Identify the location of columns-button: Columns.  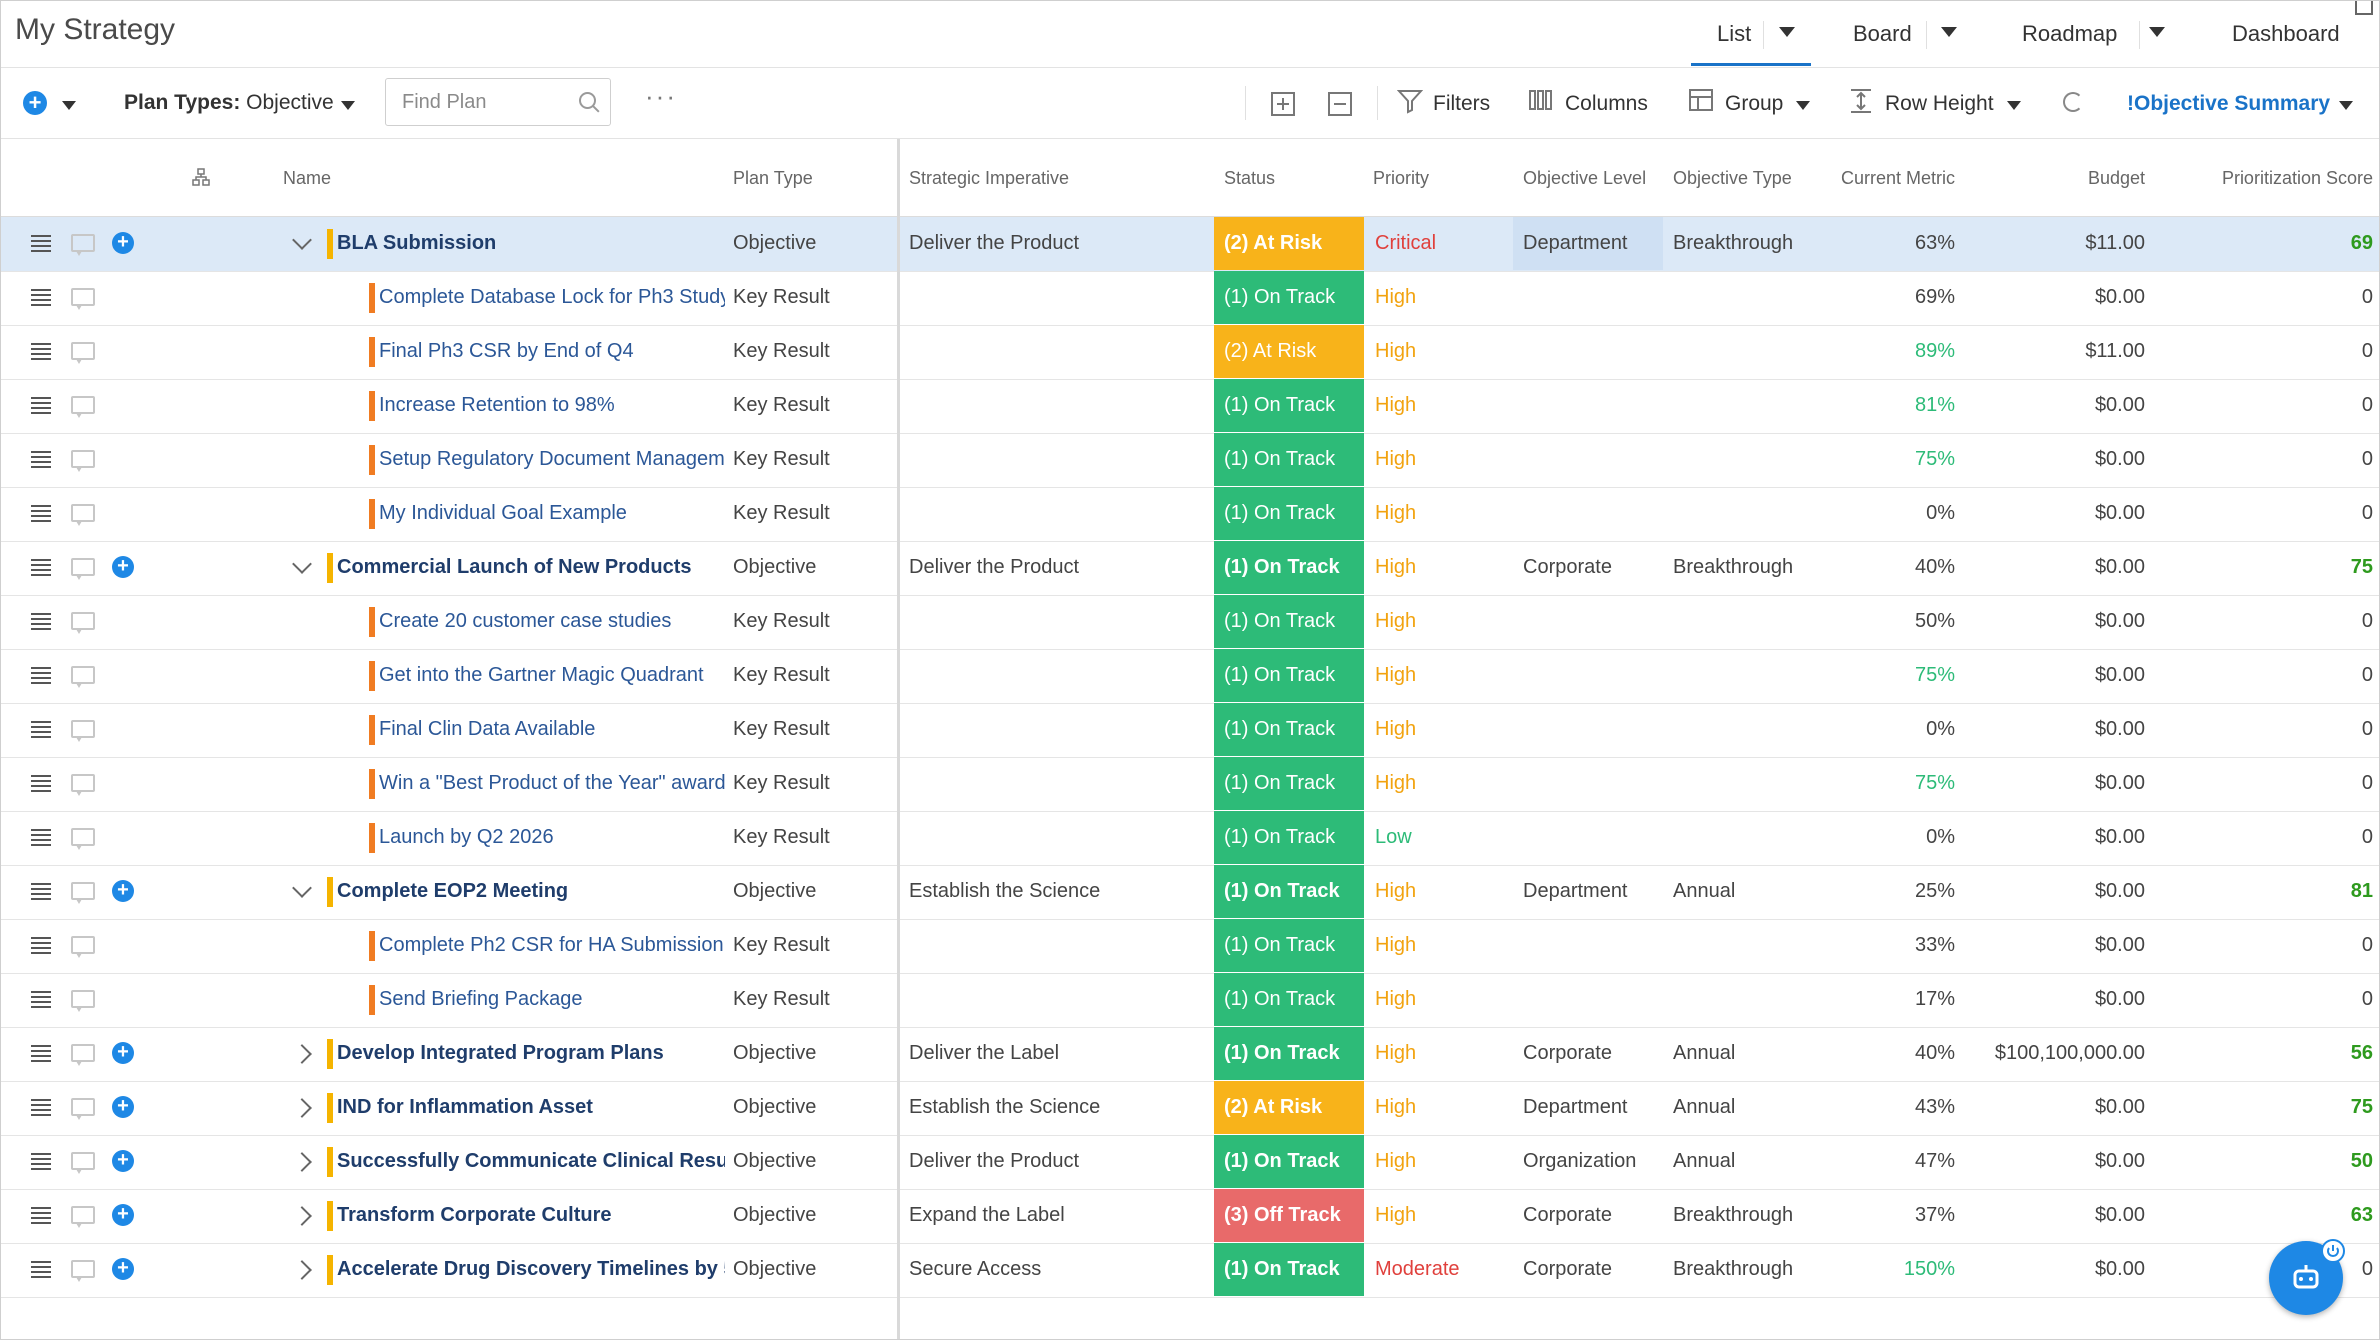
(1606, 103).